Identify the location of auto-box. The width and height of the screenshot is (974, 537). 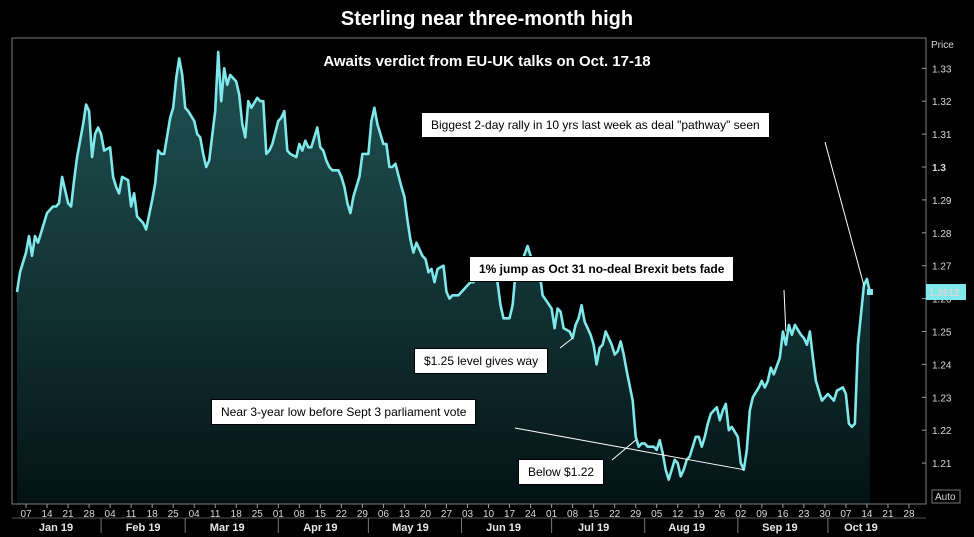
(946, 496).